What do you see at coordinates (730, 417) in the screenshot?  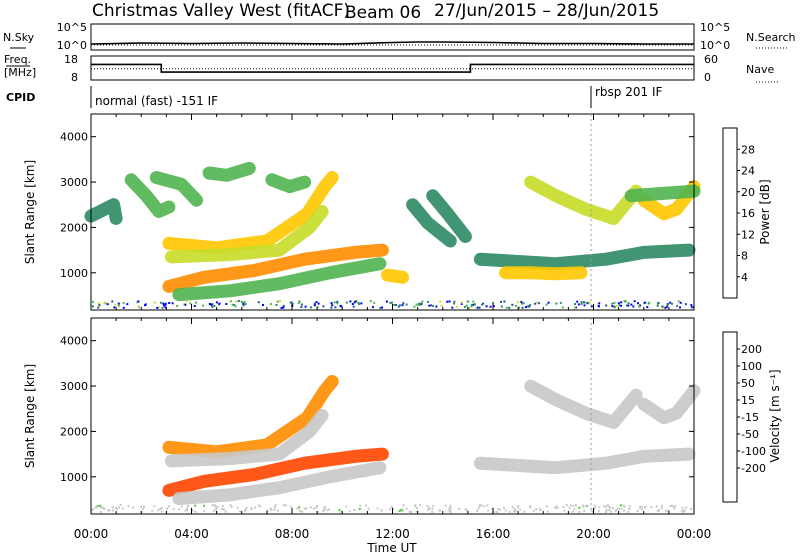 I see `velocity-colorbar-frame` at bounding box center [730, 417].